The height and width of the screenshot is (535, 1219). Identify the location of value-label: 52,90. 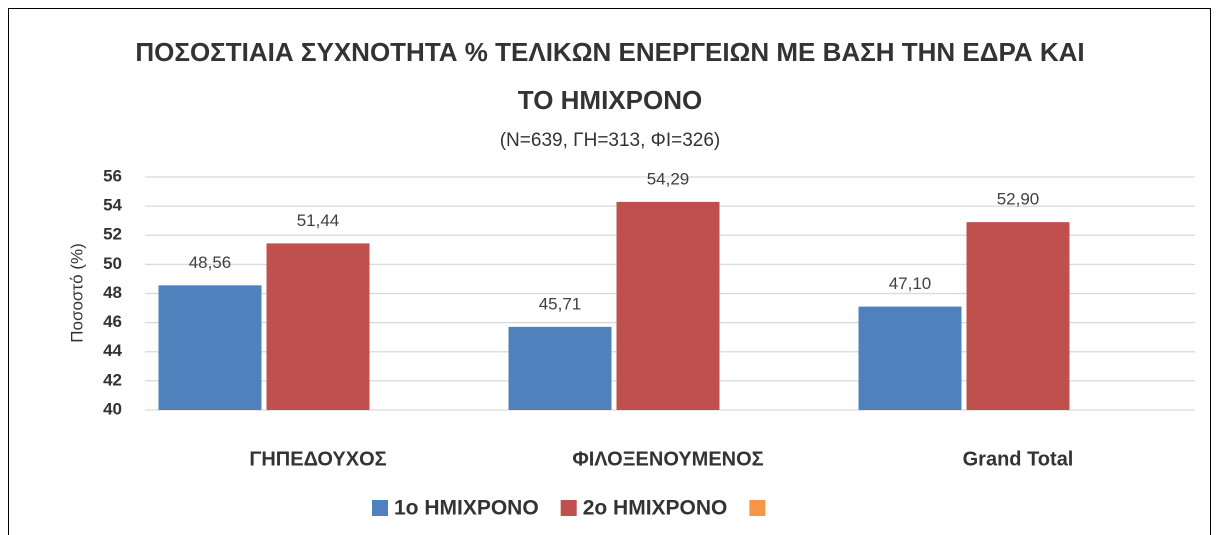
(1018, 199).